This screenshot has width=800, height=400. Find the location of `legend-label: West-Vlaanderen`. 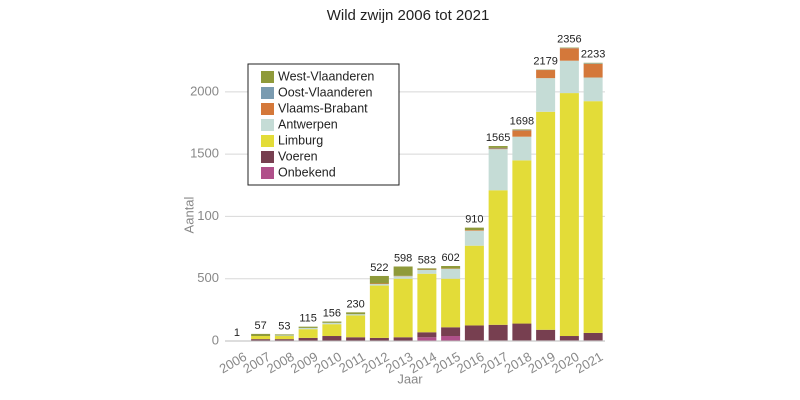

legend-label: West-Vlaanderen is located at coordinates (326, 76).